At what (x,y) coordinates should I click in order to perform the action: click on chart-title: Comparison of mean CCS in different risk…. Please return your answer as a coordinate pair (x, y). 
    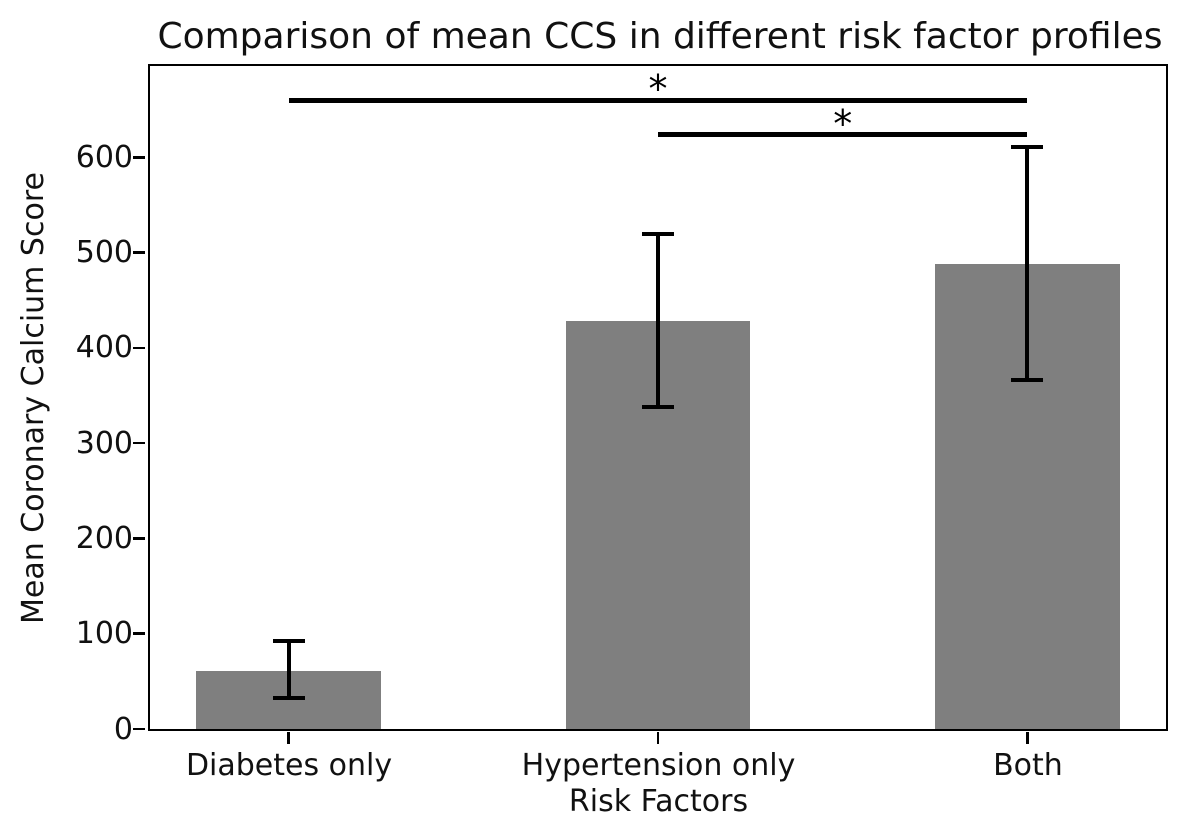
    Looking at the image, I should click on (660, 36).